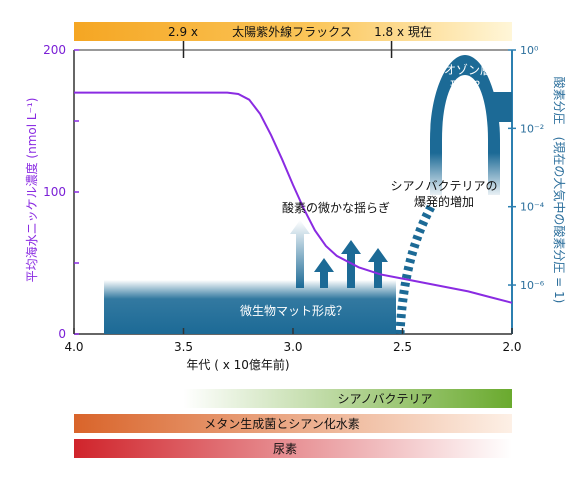 This screenshot has width=577, height=481. I want to click on right-tick-label: 10⁻², so click(532, 128).